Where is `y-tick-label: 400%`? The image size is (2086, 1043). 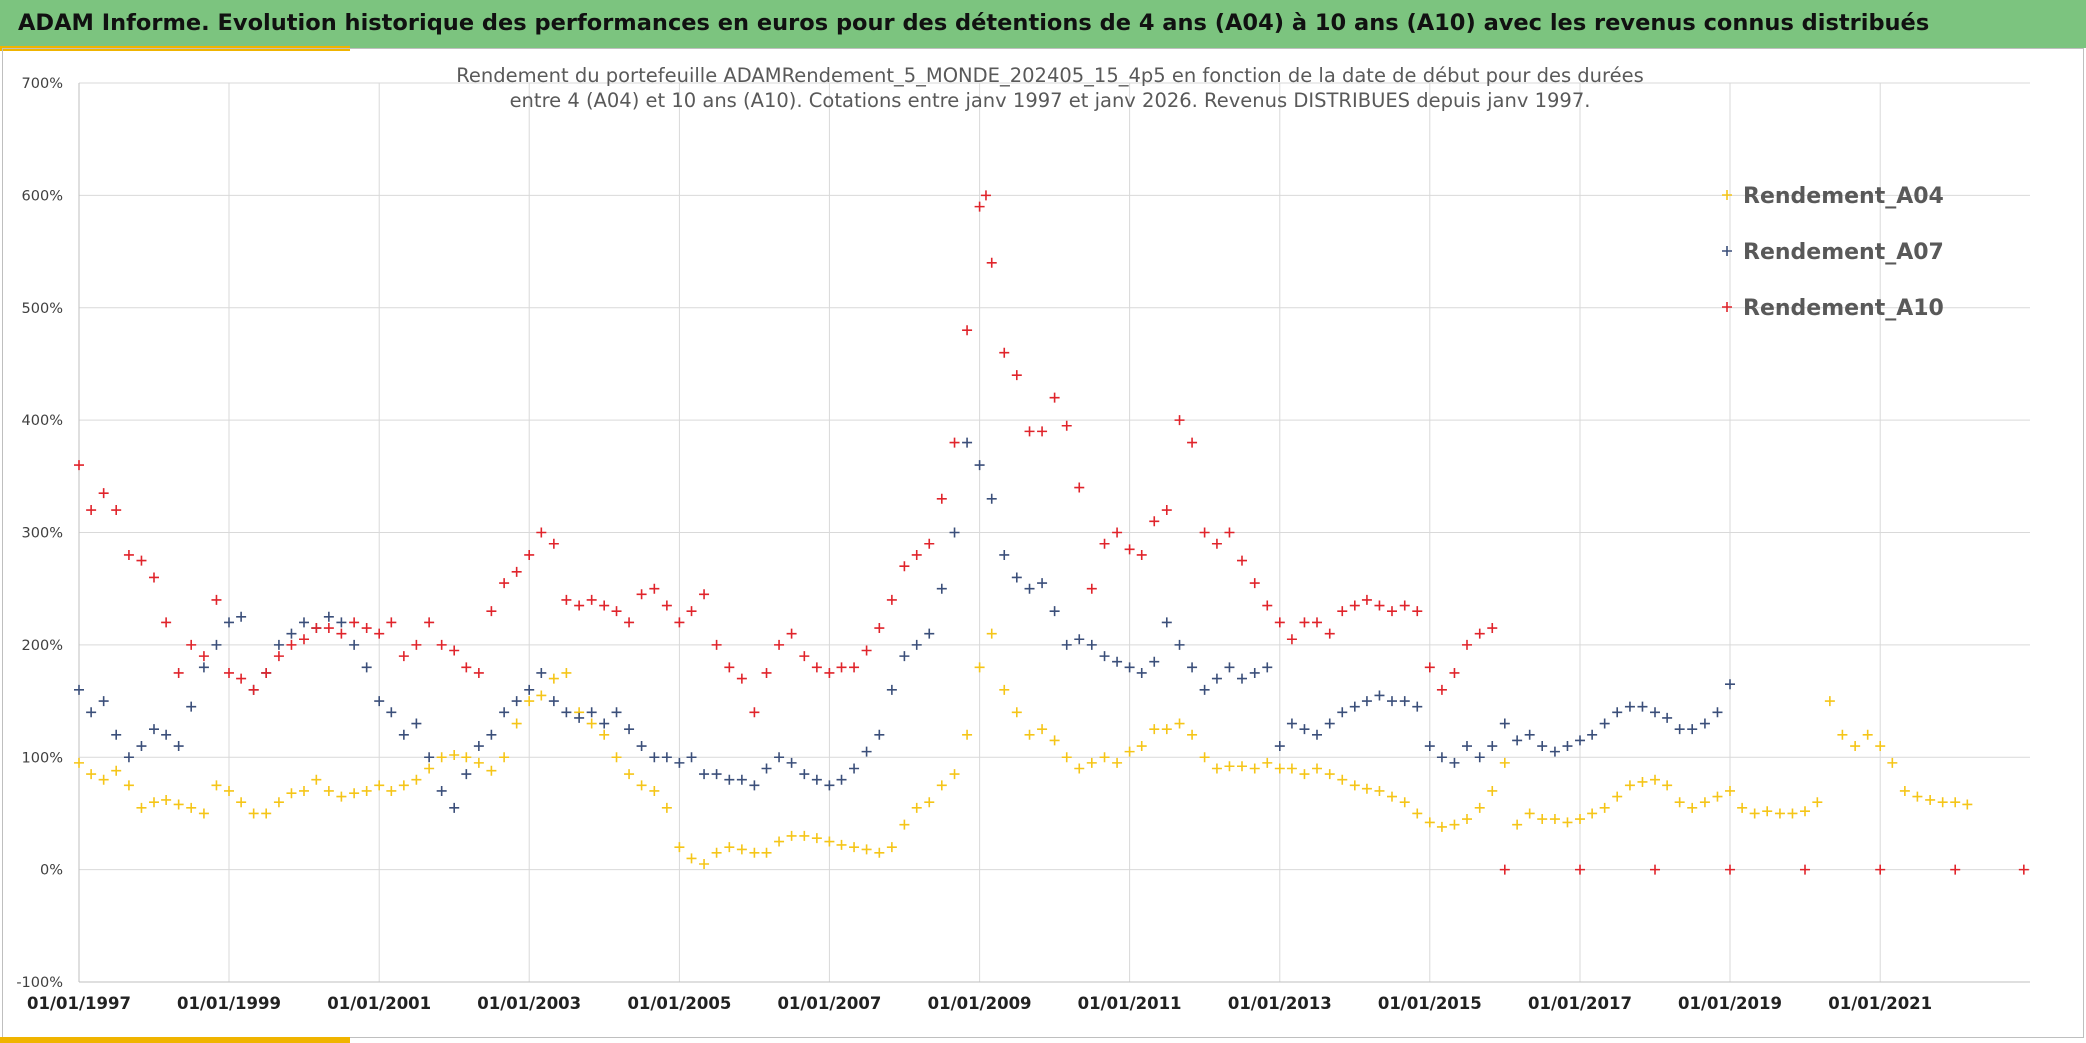
y-tick-label: 400% is located at coordinates (42, 421).